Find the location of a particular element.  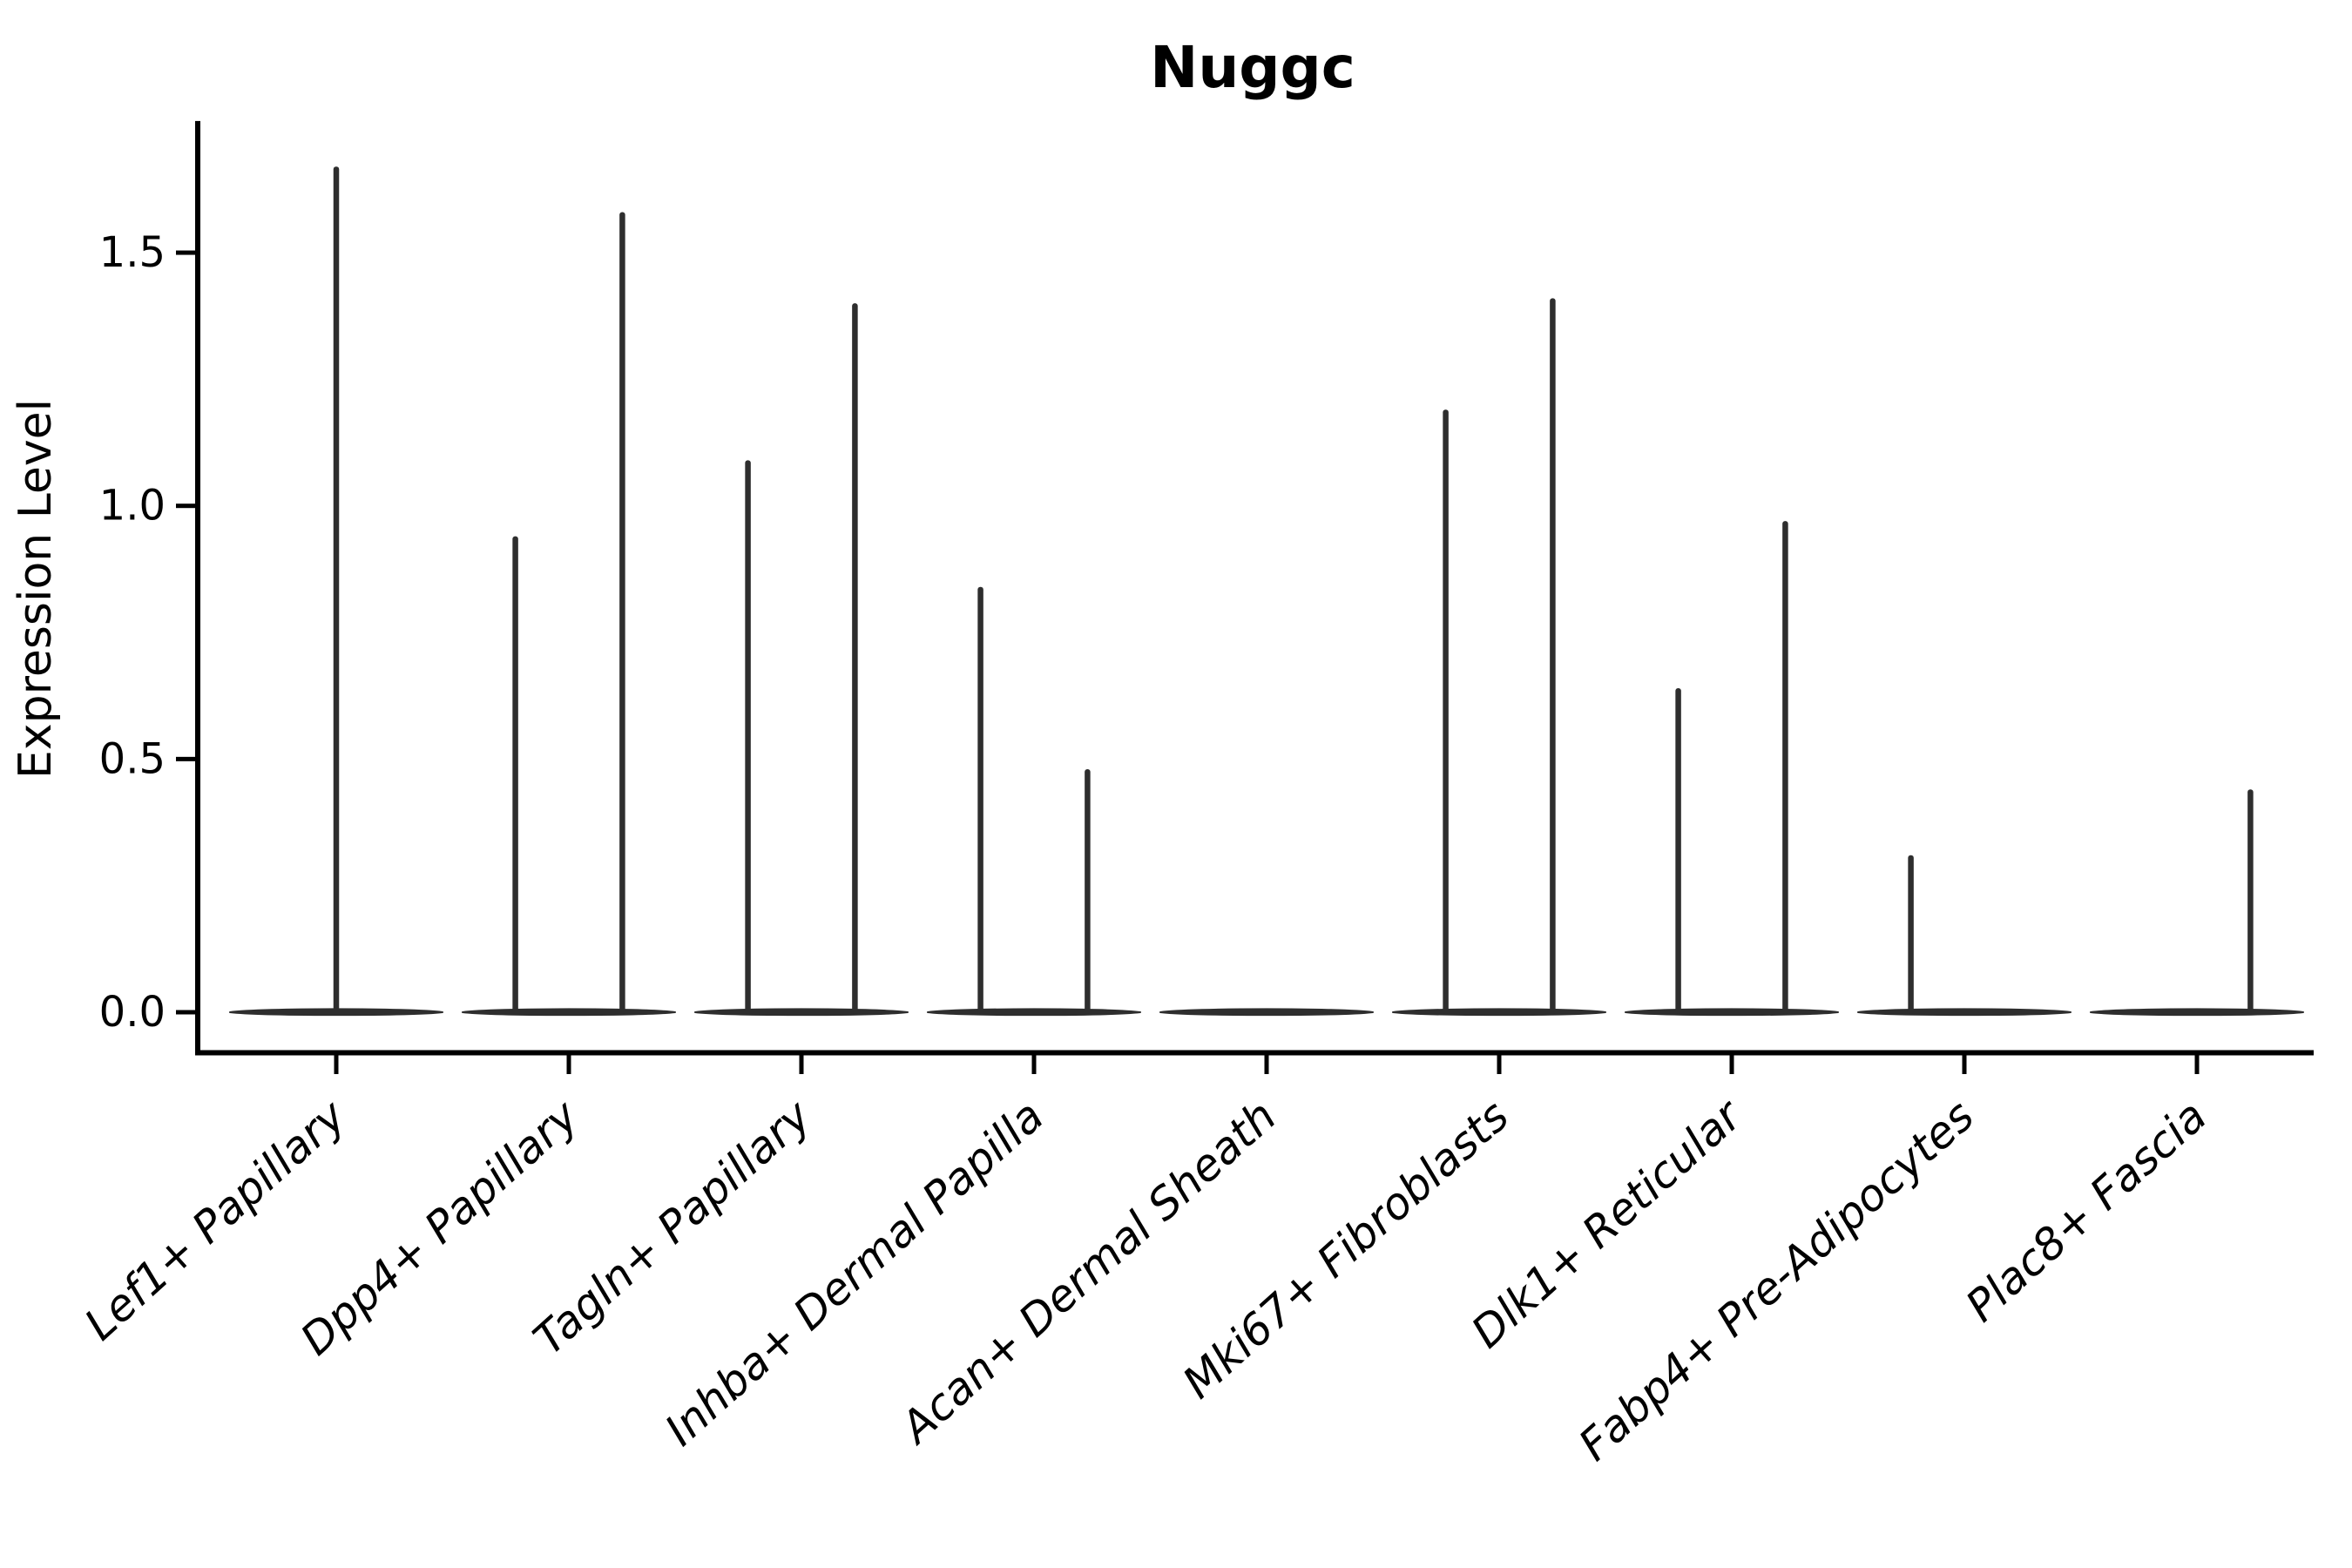

y-axis-spine is located at coordinates (198, 586).